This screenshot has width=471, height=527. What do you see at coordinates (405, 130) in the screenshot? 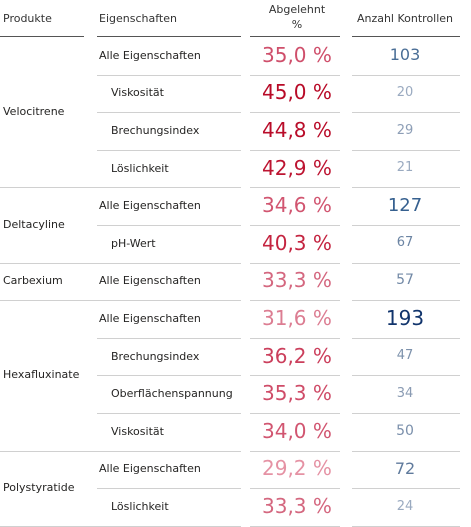
I see `count-value: 29` at bounding box center [405, 130].